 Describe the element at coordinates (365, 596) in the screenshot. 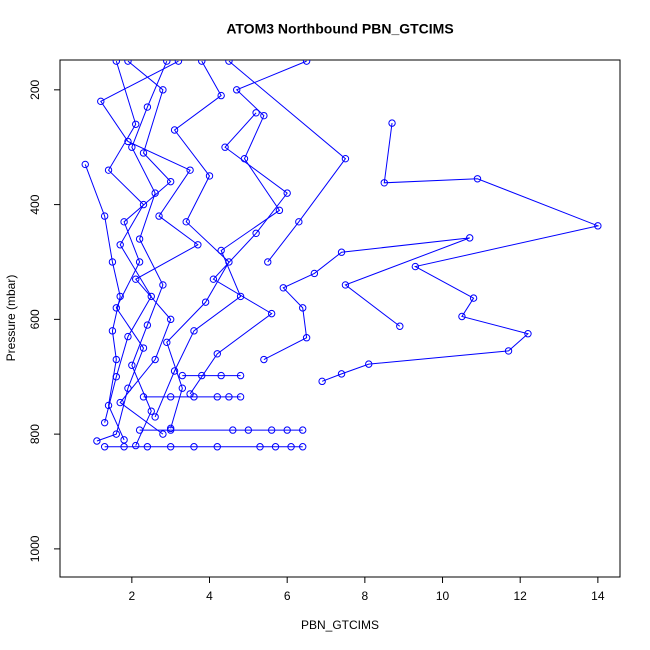

I see `x-tick-label: 8` at that location.